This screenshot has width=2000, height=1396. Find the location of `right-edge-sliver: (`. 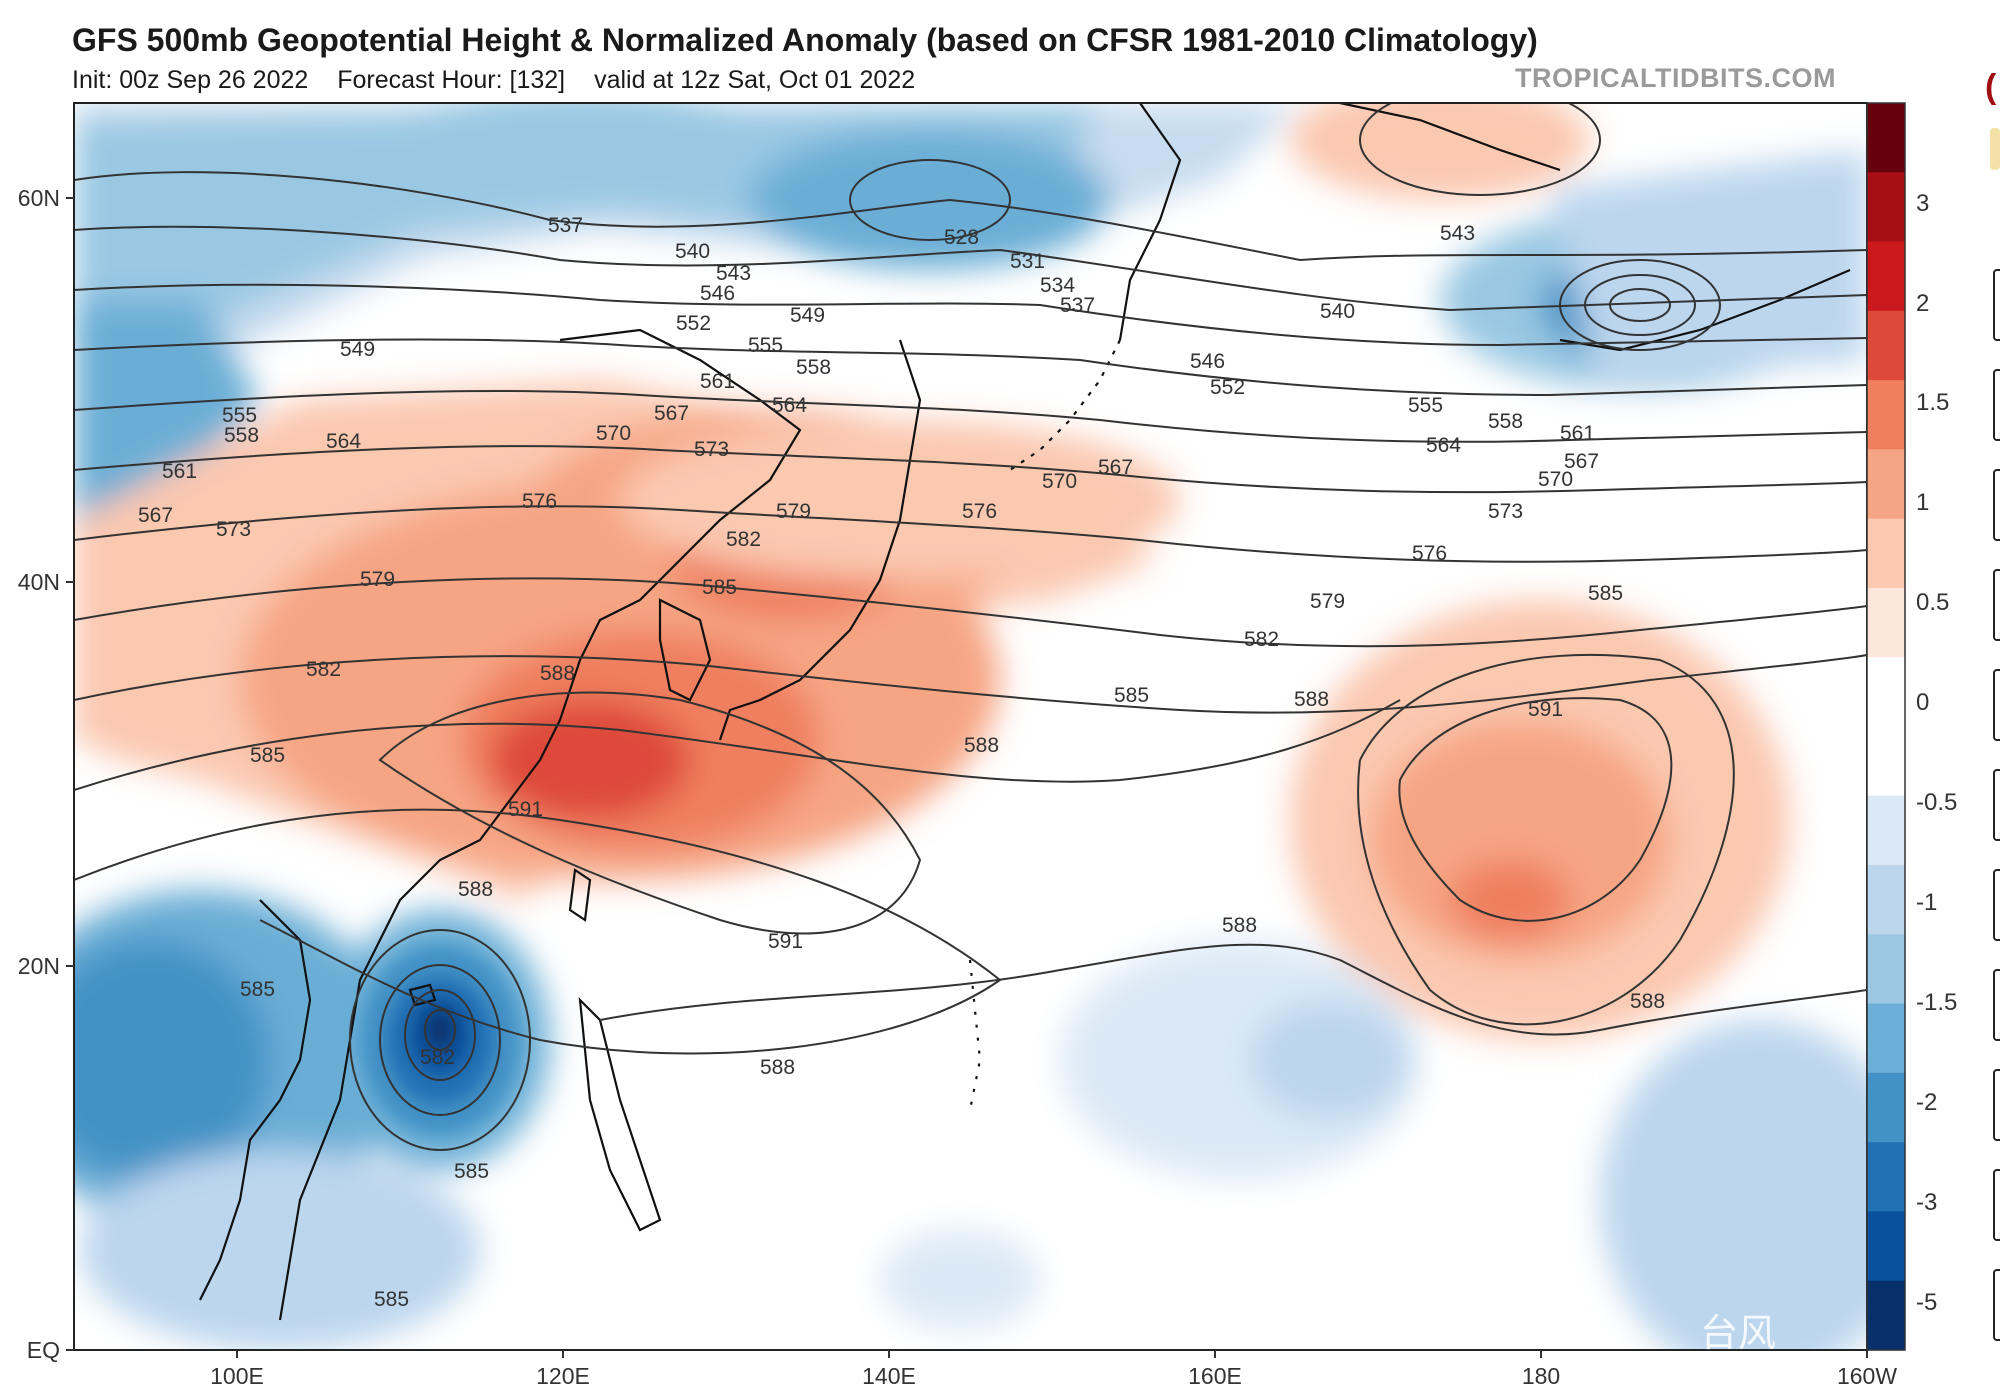

right-edge-sliver: ( is located at coordinates (1992, 704).